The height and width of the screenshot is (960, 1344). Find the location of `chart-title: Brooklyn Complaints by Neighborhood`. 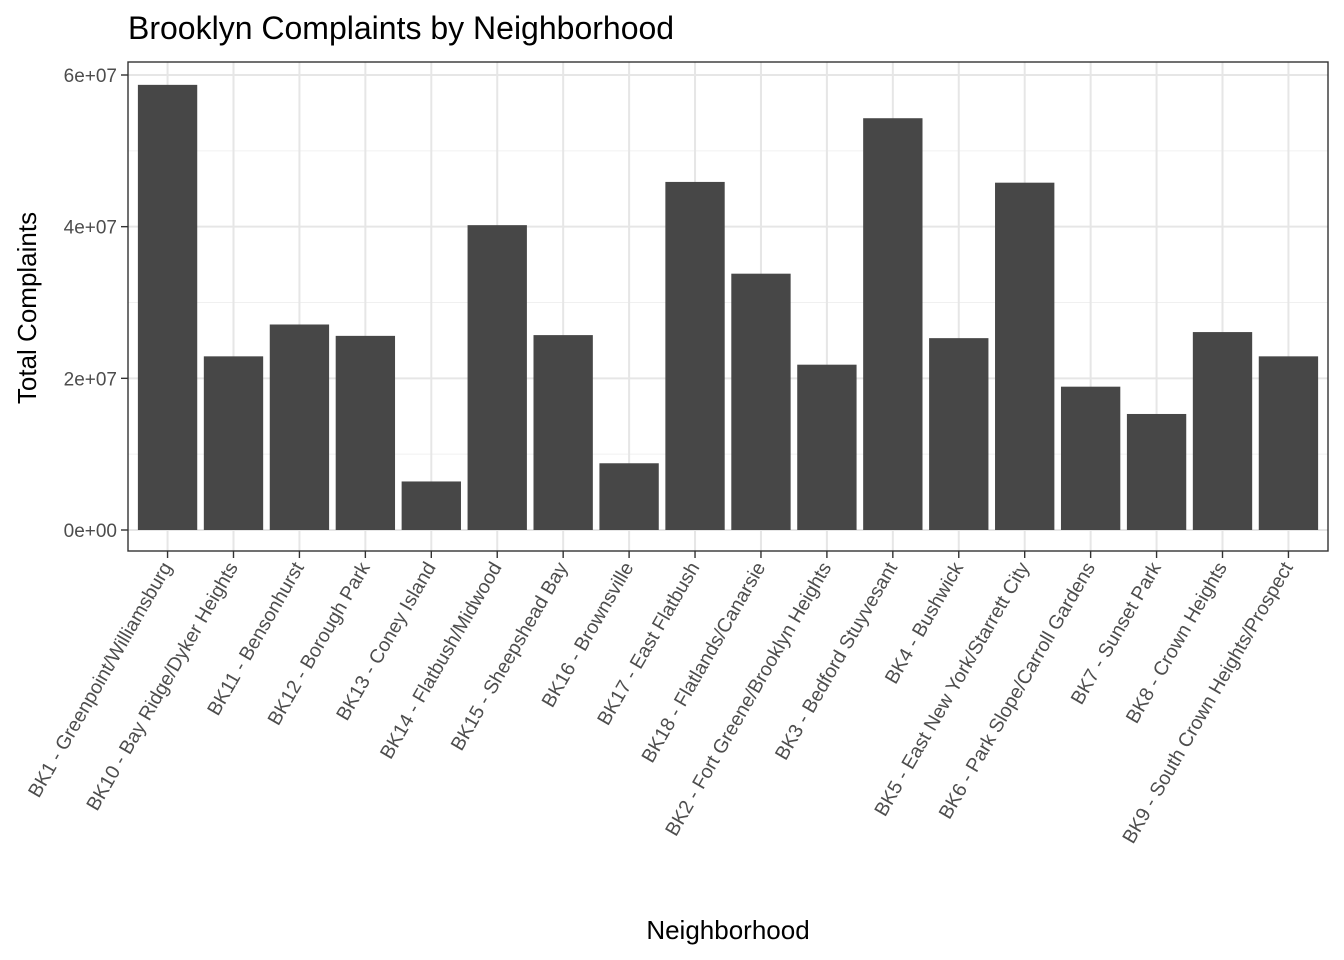

chart-title: Brooklyn Complaints by Neighborhood is located at coordinates (401, 28).